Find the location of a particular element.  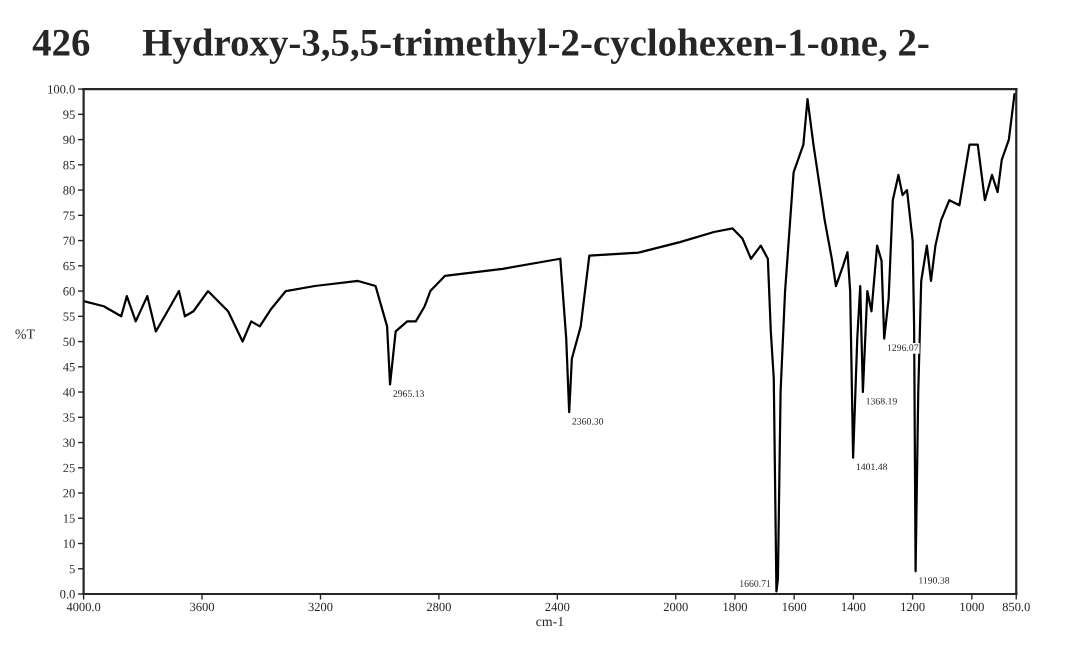

text: 426 is located at coordinates (61, 42).